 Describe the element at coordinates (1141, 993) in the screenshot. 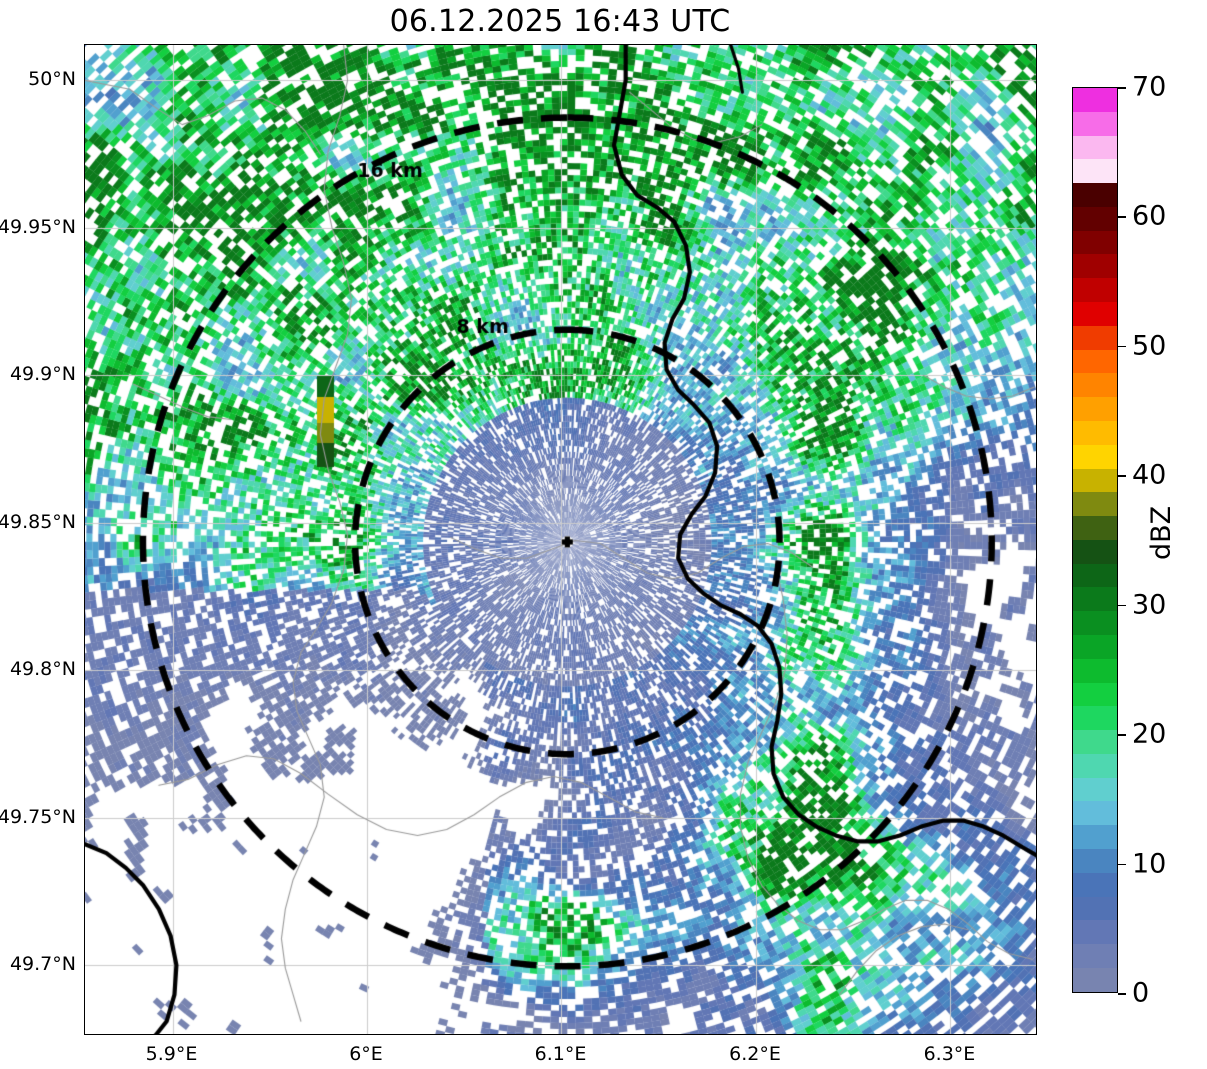

I see `colorbar-tick-label: 0` at that location.